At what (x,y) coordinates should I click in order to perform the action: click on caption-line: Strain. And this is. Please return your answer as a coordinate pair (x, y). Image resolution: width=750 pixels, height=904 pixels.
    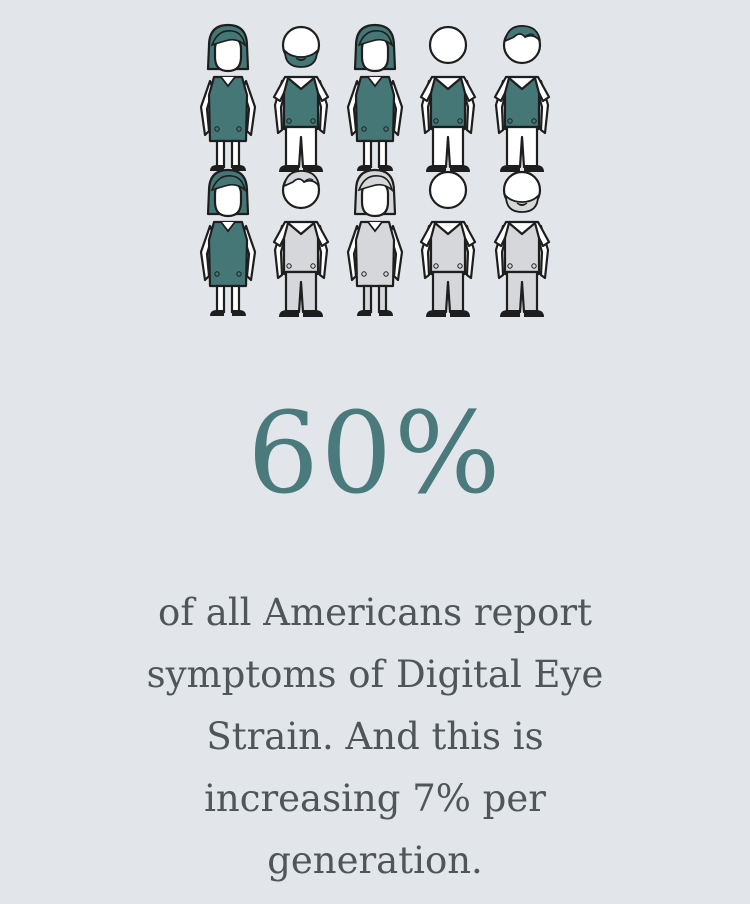
    Looking at the image, I should click on (375, 736).